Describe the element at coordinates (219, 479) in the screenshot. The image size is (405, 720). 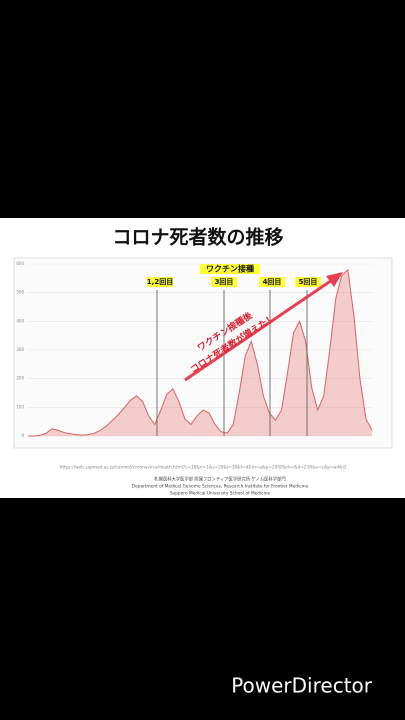
I see `source-text: 札幌医科大学医学部 附属フロンティア医学研究所 ゲノム医科学部門` at that location.